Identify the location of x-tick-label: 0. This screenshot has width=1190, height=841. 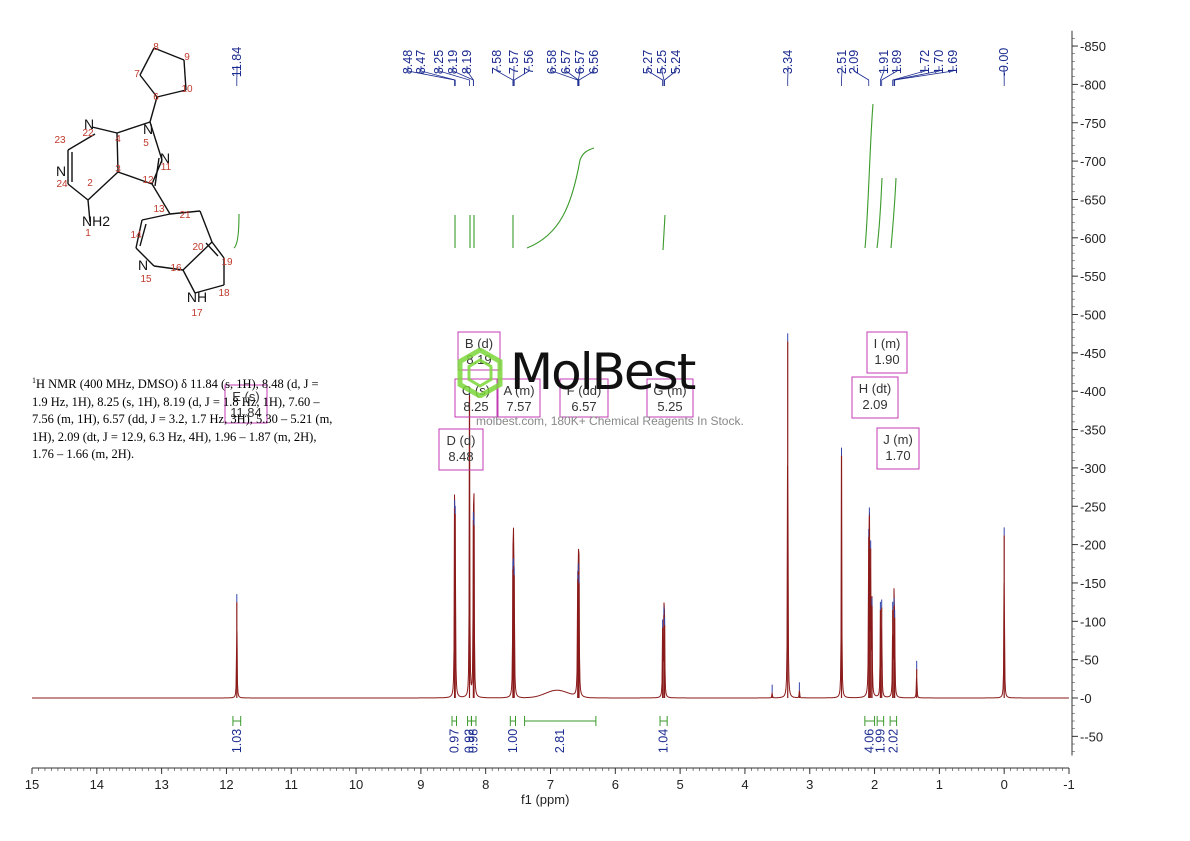
(1004, 784).